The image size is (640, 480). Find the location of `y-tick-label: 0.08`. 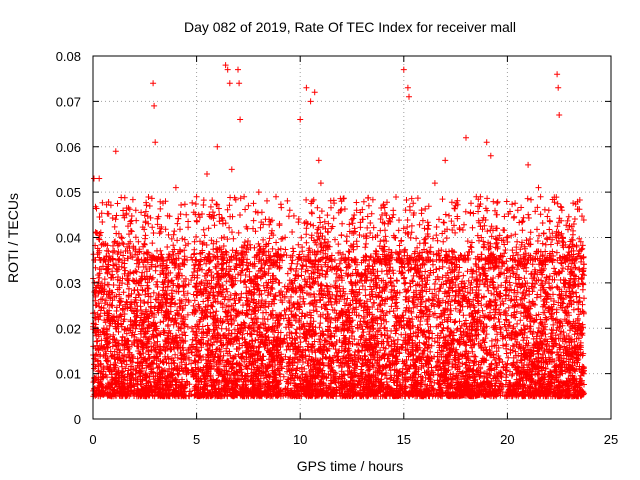

y-tick-label: 0.08 is located at coordinates (68, 56).